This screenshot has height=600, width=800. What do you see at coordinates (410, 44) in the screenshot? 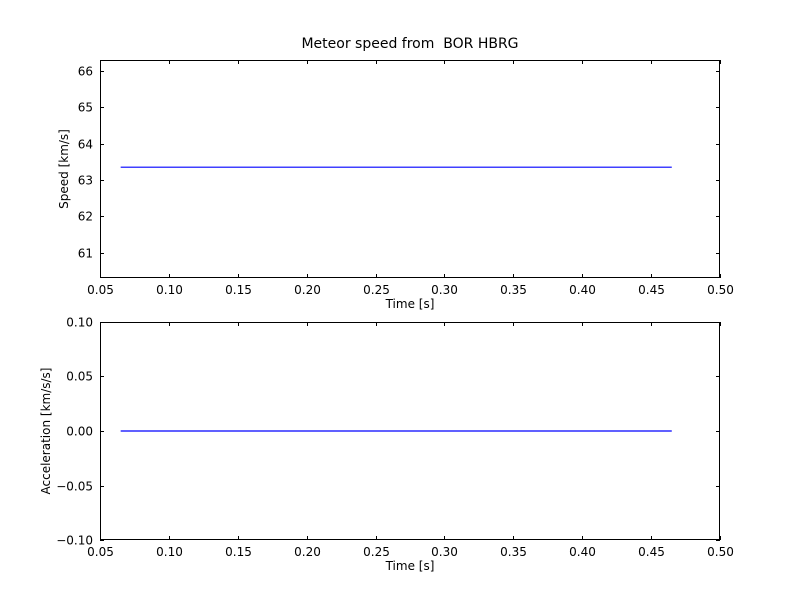
I see `figure-title: Meteor speed from BOR HBRG` at bounding box center [410, 44].